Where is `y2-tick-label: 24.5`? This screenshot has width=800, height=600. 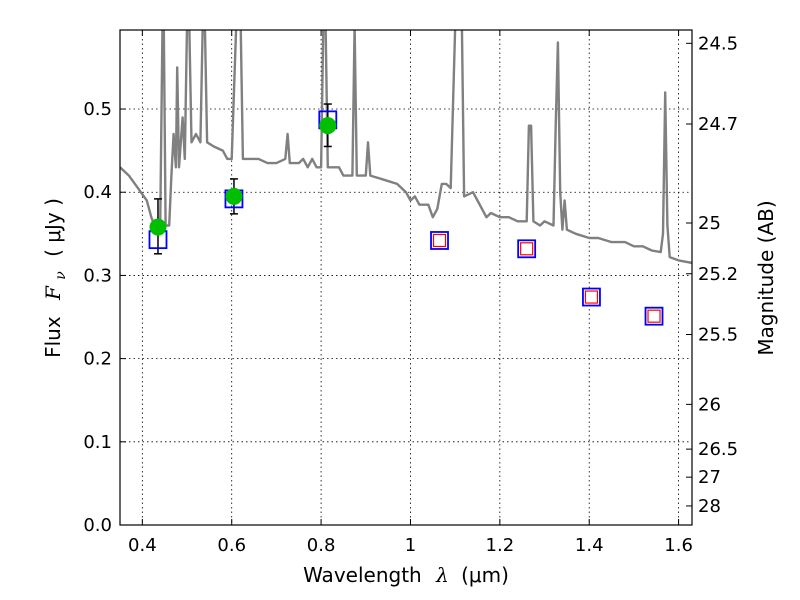 y2-tick-label: 24.5 is located at coordinates (718, 43).